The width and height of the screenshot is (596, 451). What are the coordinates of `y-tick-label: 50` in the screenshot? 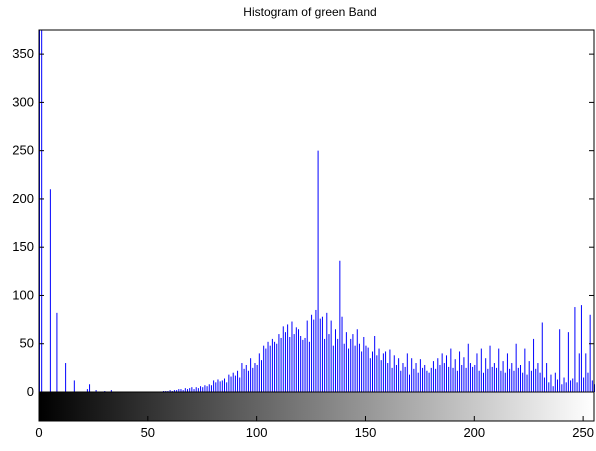 It's located at (27, 343).